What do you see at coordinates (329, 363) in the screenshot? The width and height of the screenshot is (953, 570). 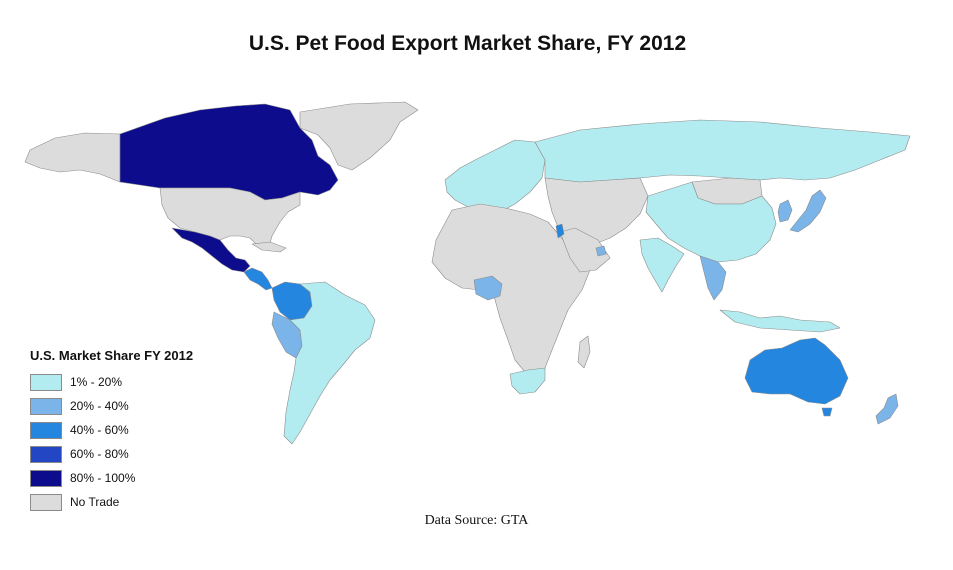 I see `region-south-america` at bounding box center [329, 363].